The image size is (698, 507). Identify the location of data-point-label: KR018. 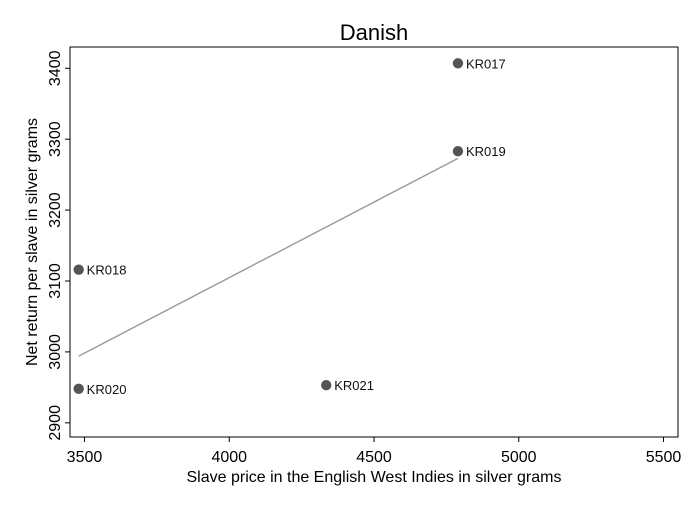
(107, 270).